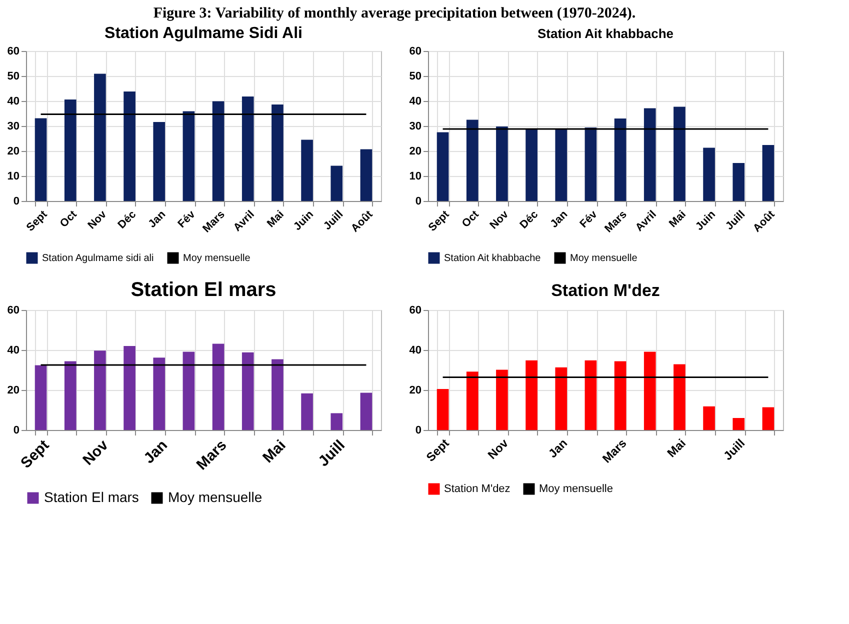  What do you see at coordinates (203, 290) in the screenshot?
I see `chart-title: Station El mars` at bounding box center [203, 290].